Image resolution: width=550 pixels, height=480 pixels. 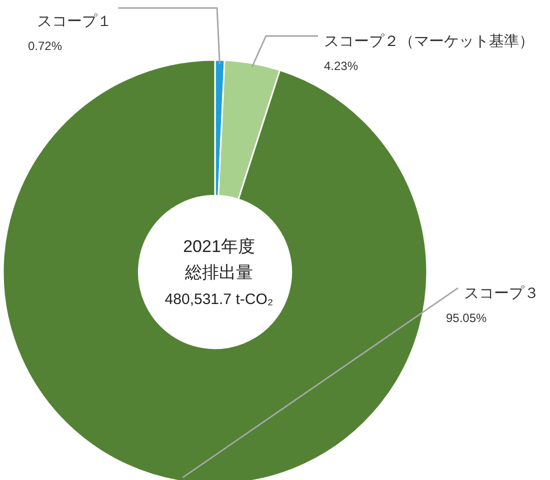 What do you see at coordinates (429, 41) in the screenshot?
I see `slice-label: スコープ２（マーケット基準）` at bounding box center [429, 41].